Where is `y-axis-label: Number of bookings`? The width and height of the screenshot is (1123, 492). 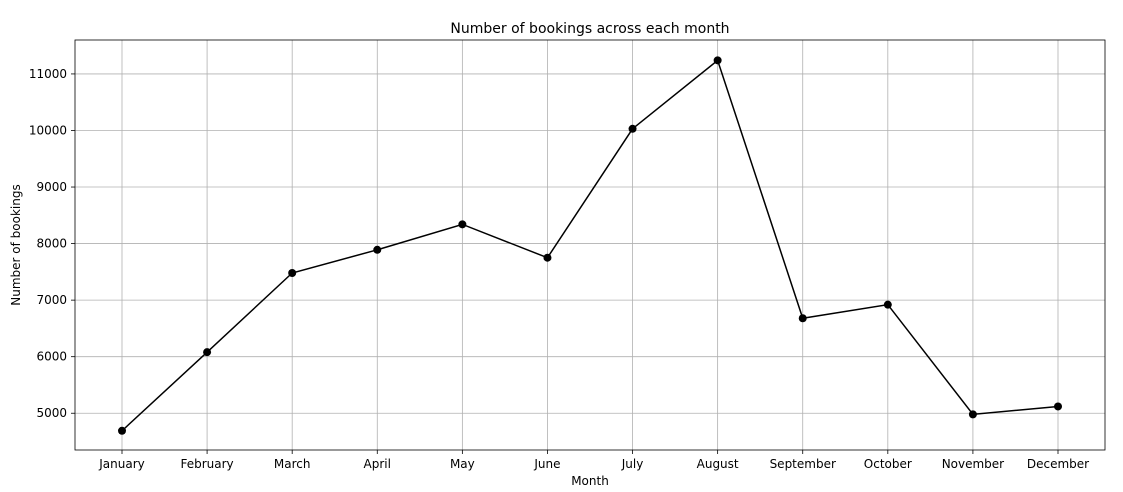
y-axis-label: Number of bookings is located at coordinates (16, 244).